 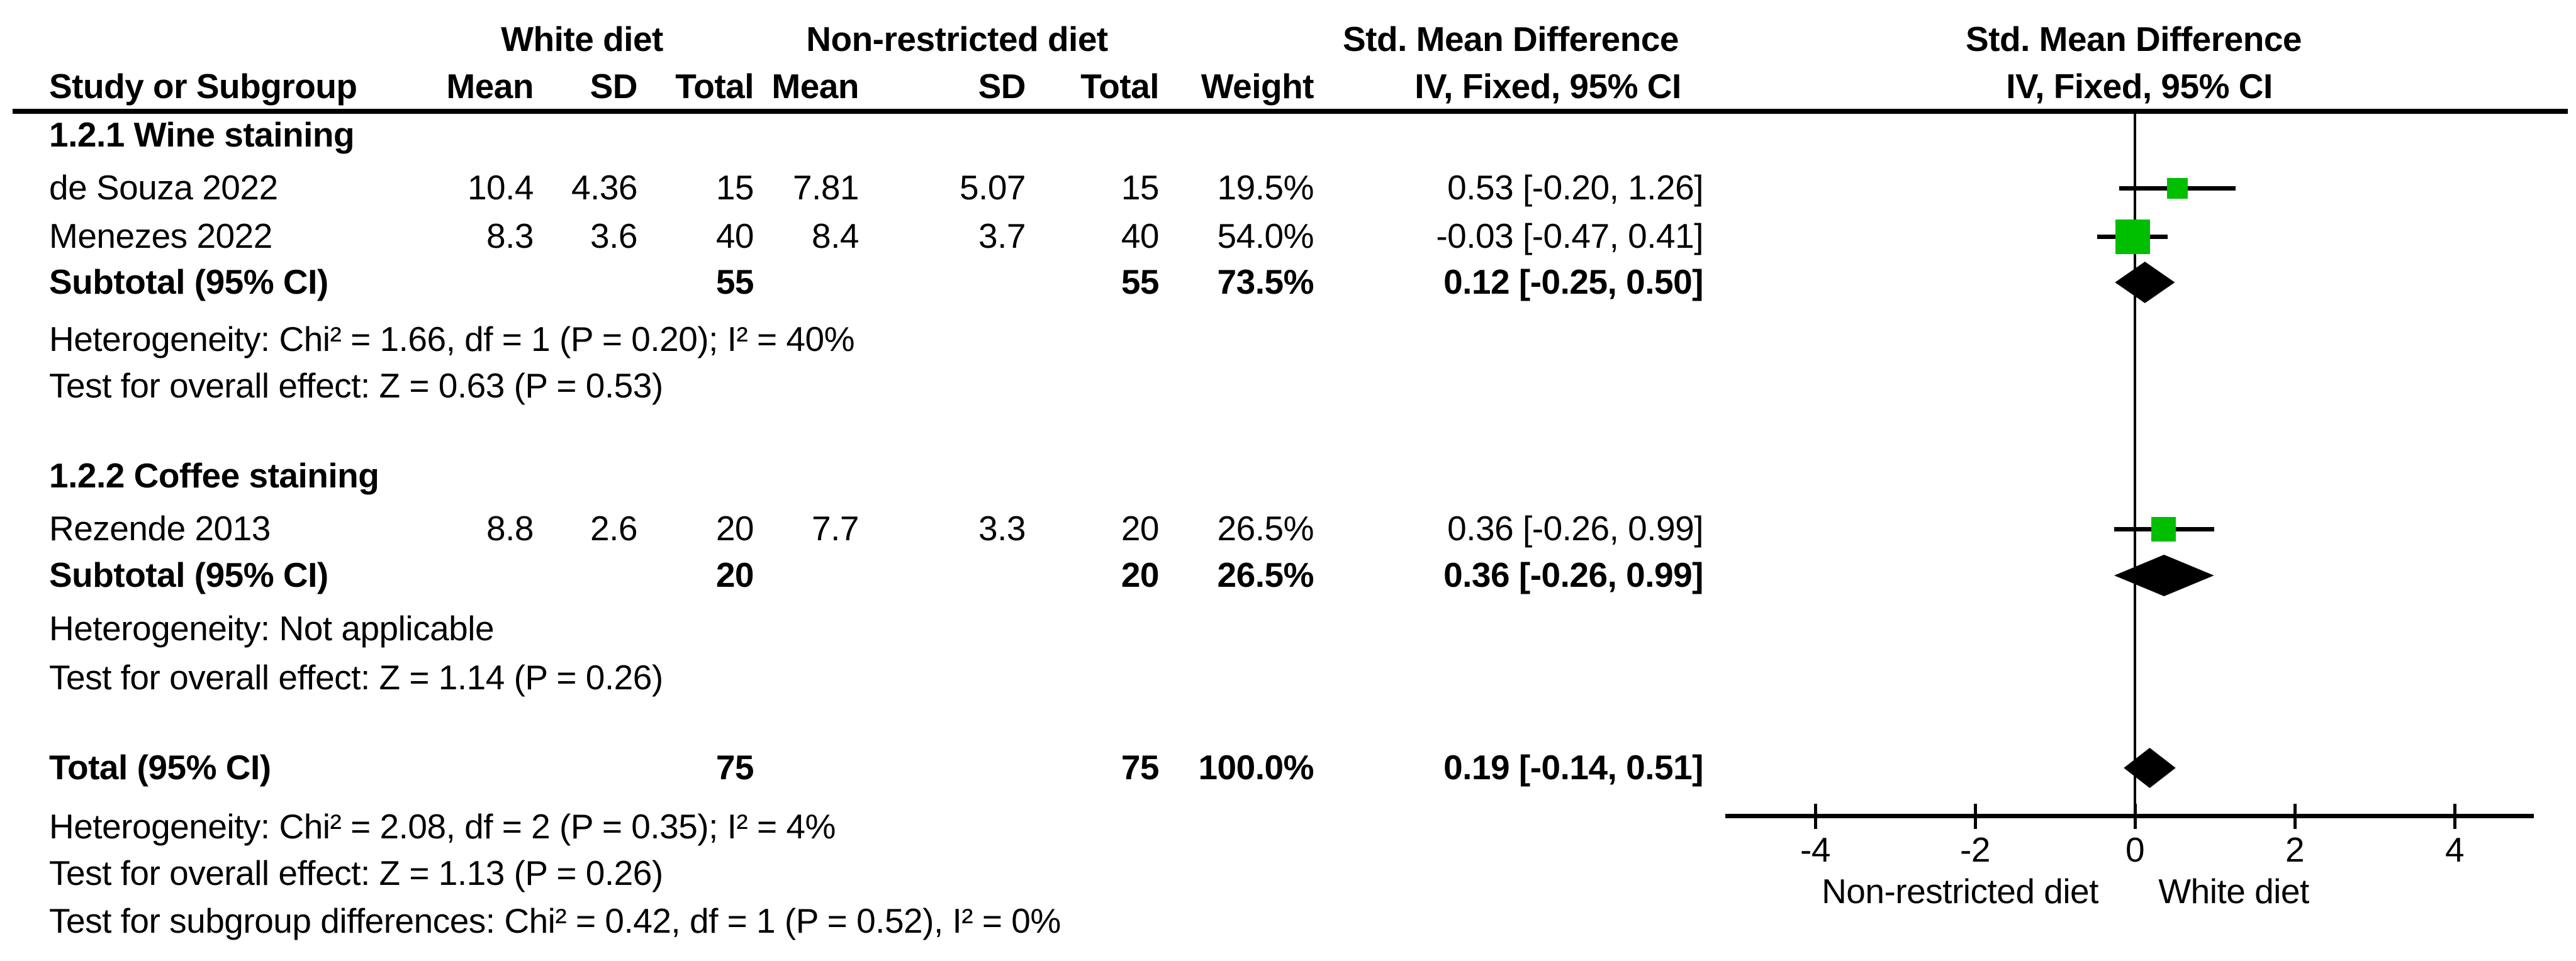 I want to click on plot-header-method: IV, Fixed, 95% CI, so click(x=2139, y=86).